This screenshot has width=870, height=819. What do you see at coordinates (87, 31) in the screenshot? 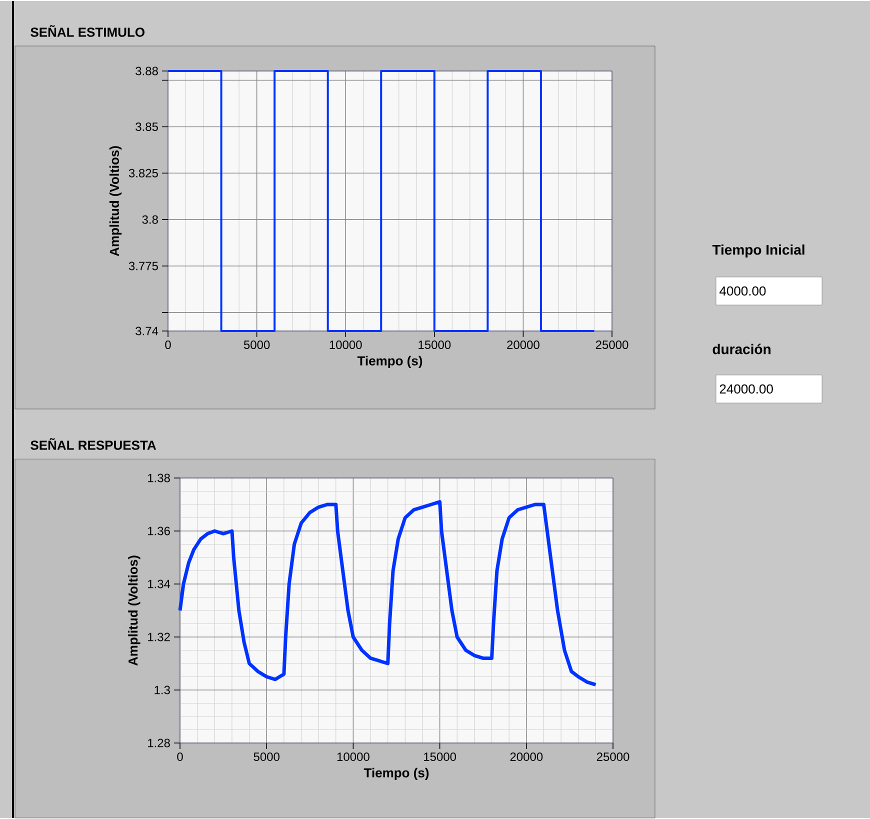
I see `chart-title: SEÑAL ESTIMULO` at bounding box center [87, 31].